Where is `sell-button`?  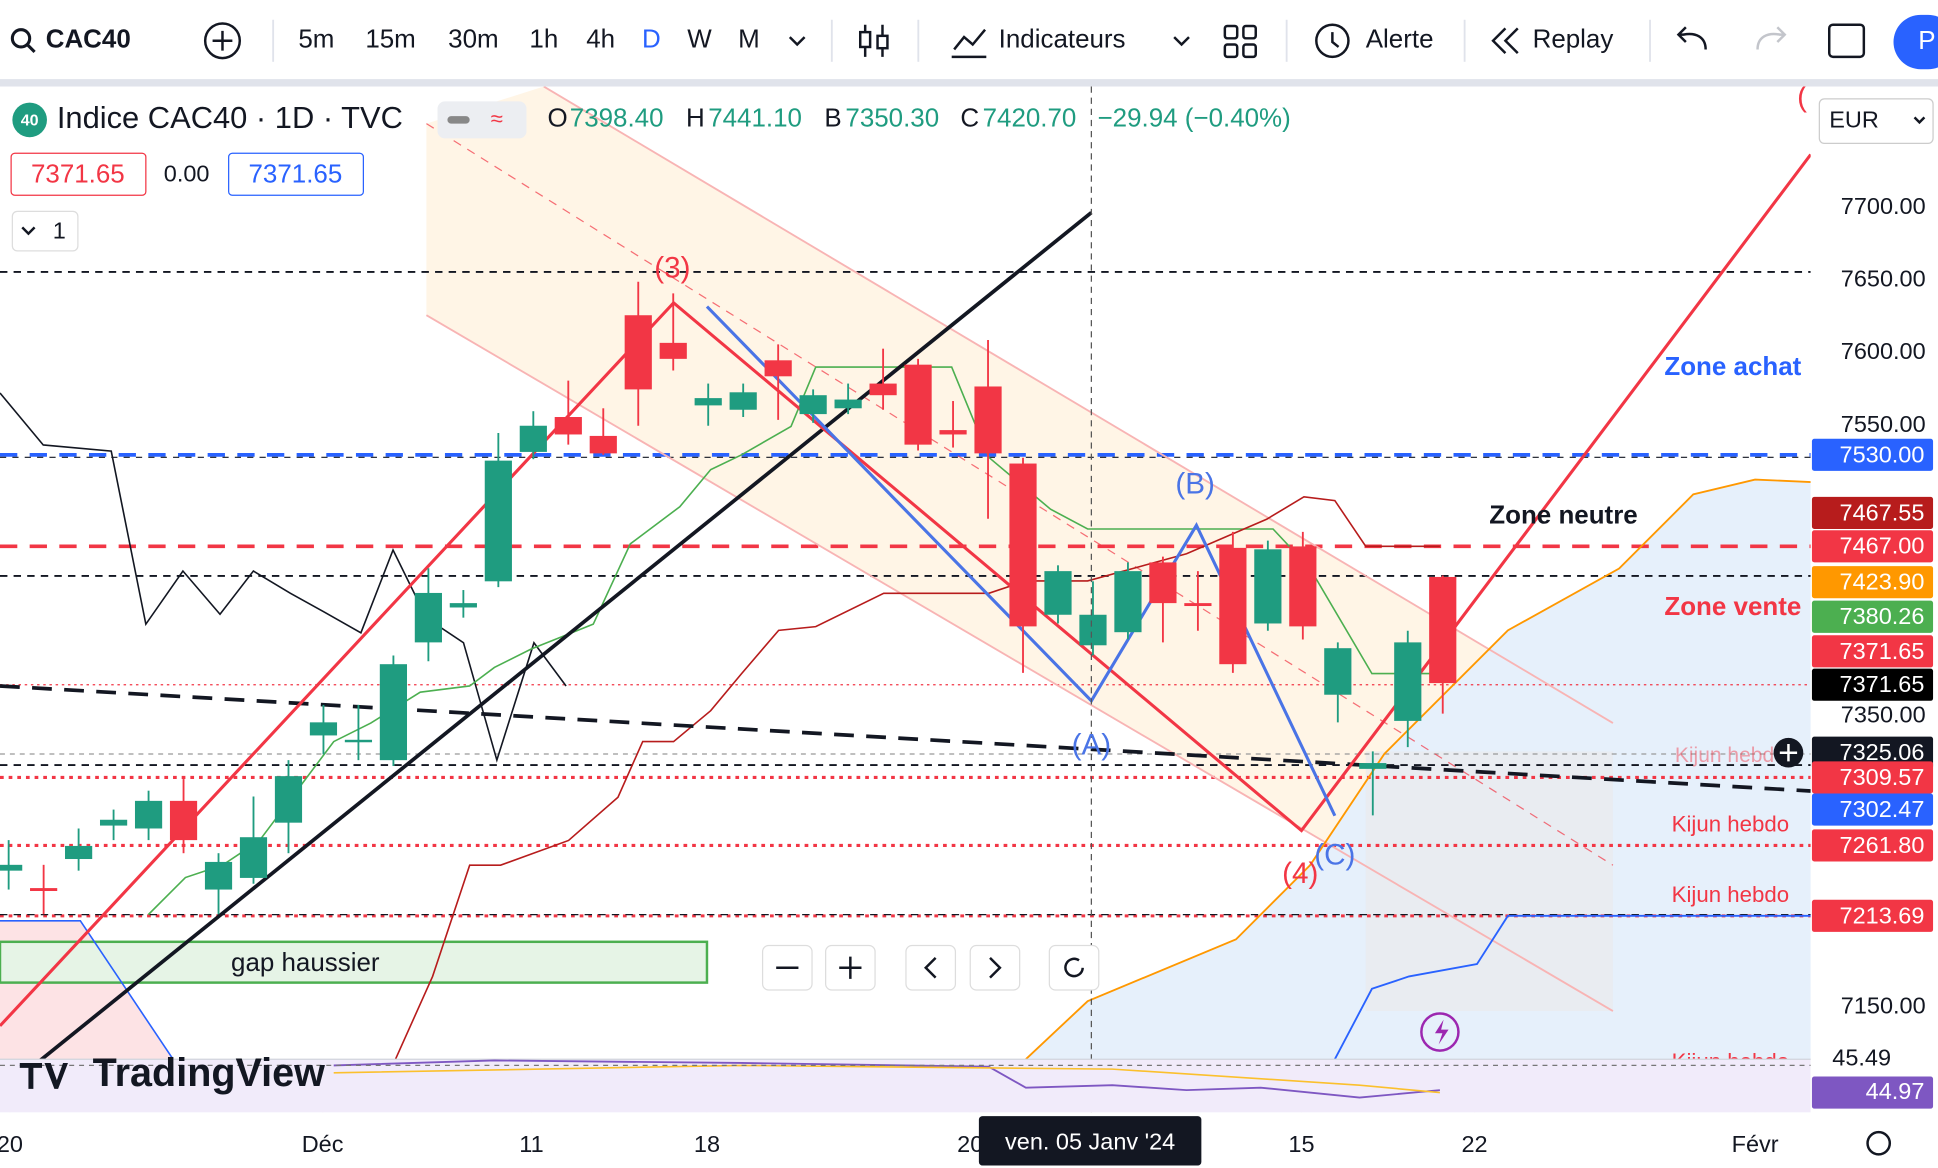
sell-button is located at coordinates (78, 174).